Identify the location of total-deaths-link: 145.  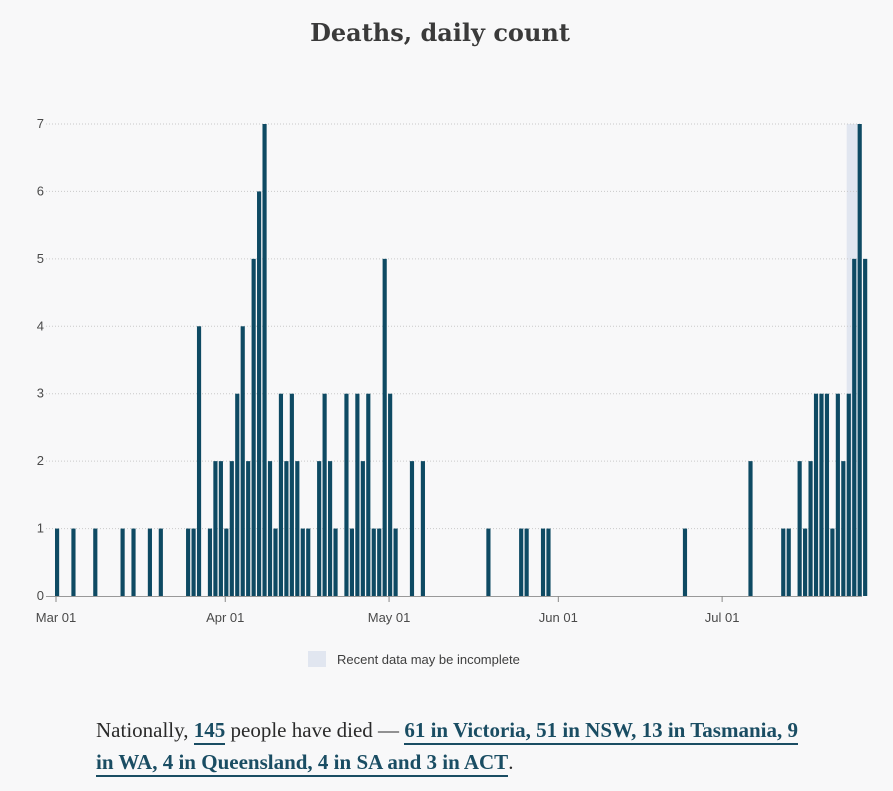
(209, 731).